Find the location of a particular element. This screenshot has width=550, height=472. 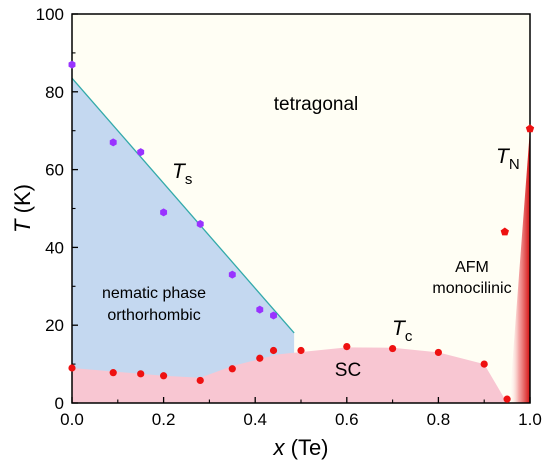

x-axis-title: x (Te) is located at coordinates (301, 447).